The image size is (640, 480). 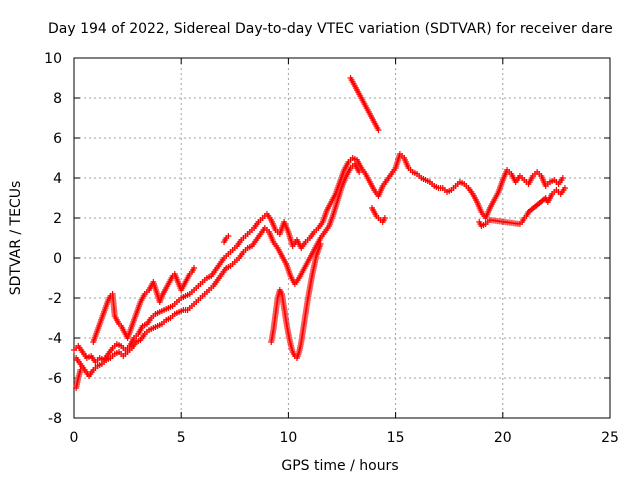 What do you see at coordinates (55, 339) in the screenshot?
I see `y-tick-label: -4` at bounding box center [55, 339].